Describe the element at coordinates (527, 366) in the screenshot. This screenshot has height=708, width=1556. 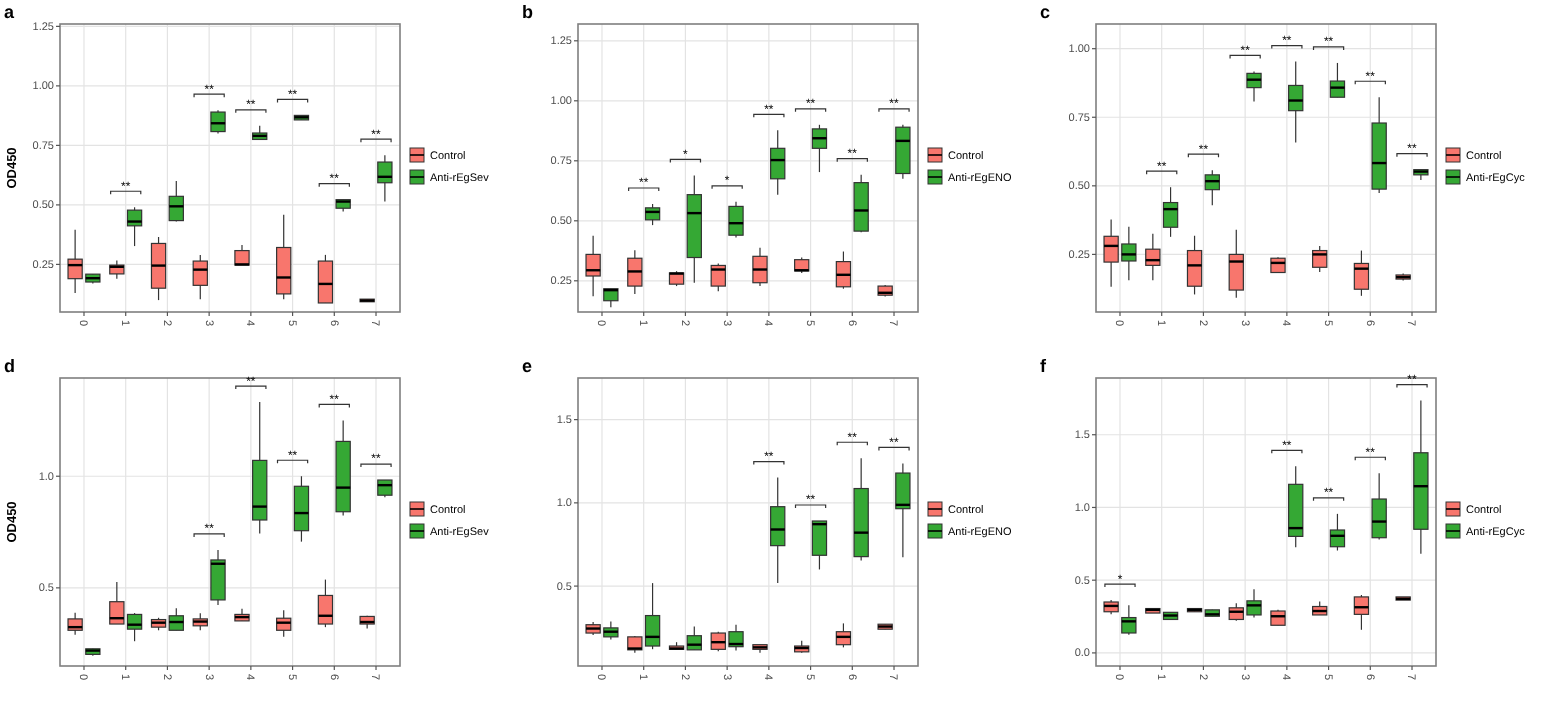
I see `chart-title: e` at that location.